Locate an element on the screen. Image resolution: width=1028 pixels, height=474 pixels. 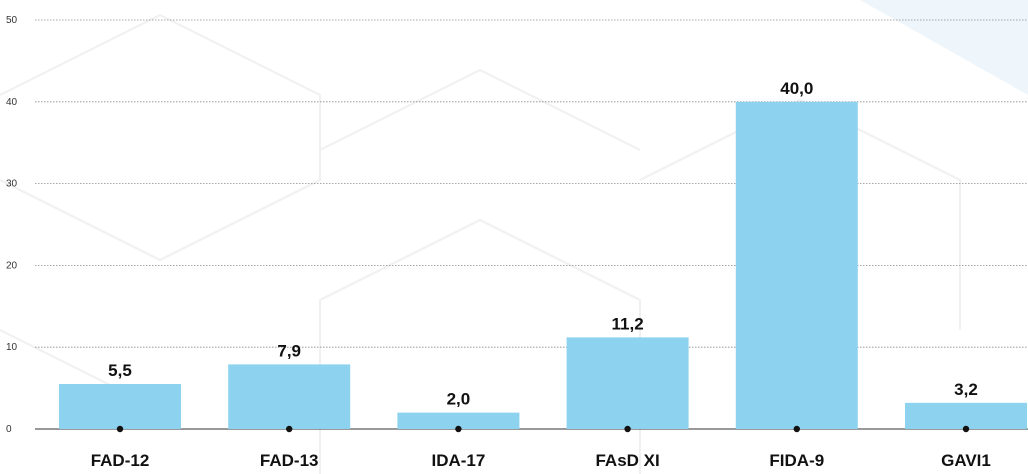
value-label: 7,9 is located at coordinates (289, 350).